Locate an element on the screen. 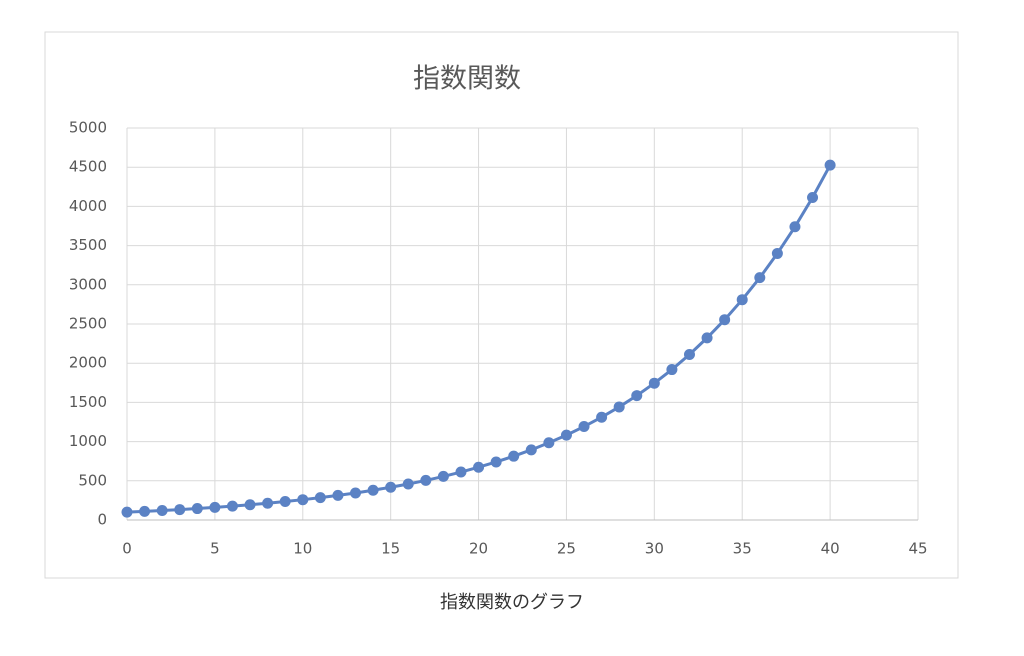 The image size is (1024, 656). x-tick-label: 10 is located at coordinates (302, 549).